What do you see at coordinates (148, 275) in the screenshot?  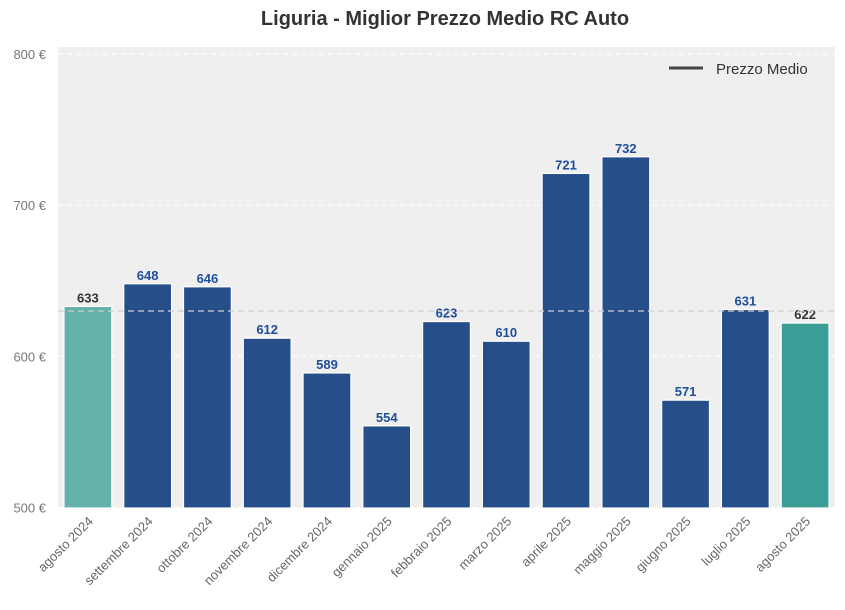 I see `data-label: 648` at bounding box center [148, 275].